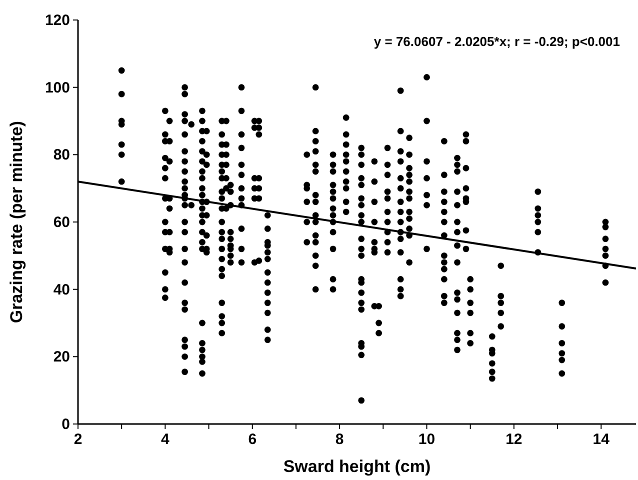  I want to click on annotation: y = 76.0607 - 2.0205*x; r = -0.29; p<0.001, so click(497, 41).